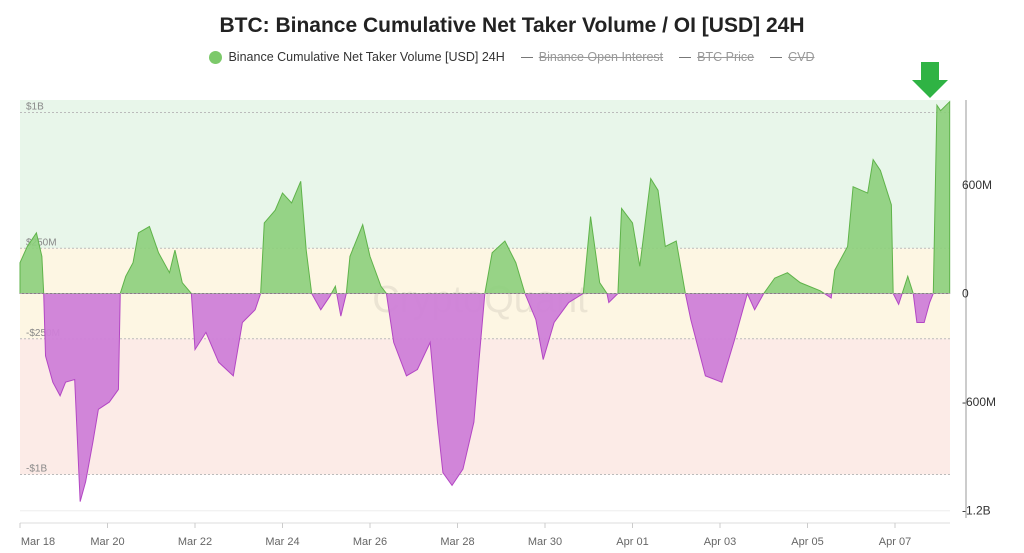  I want to click on x-tick-label: Mar 28, so click(457, 542).